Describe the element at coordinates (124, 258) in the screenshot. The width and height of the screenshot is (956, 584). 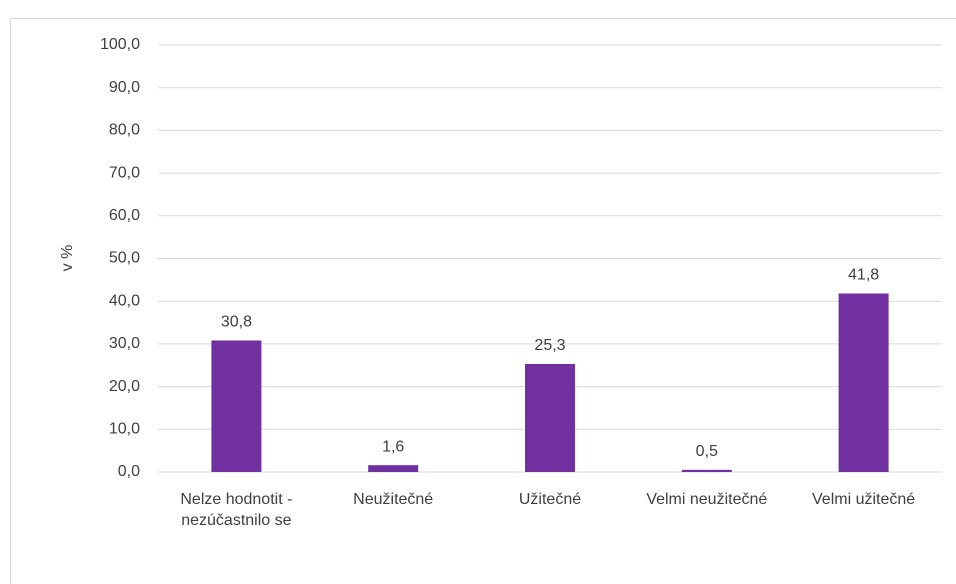
I see `y-tick-label: 50,0` at that location.